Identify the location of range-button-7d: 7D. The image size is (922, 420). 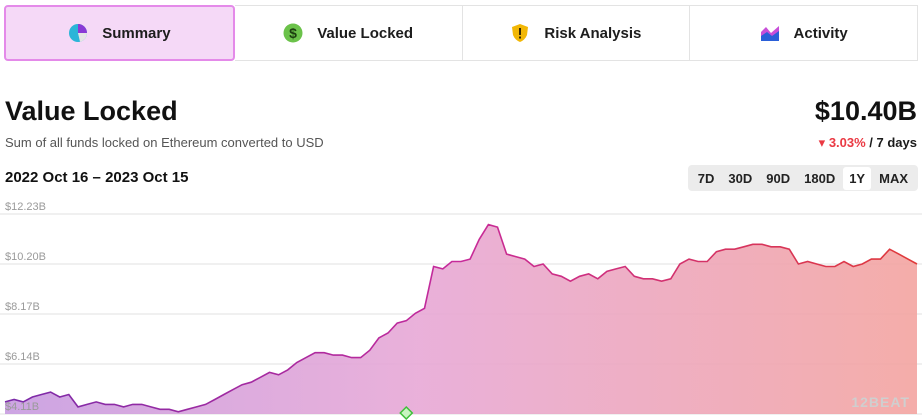
(706, 178).